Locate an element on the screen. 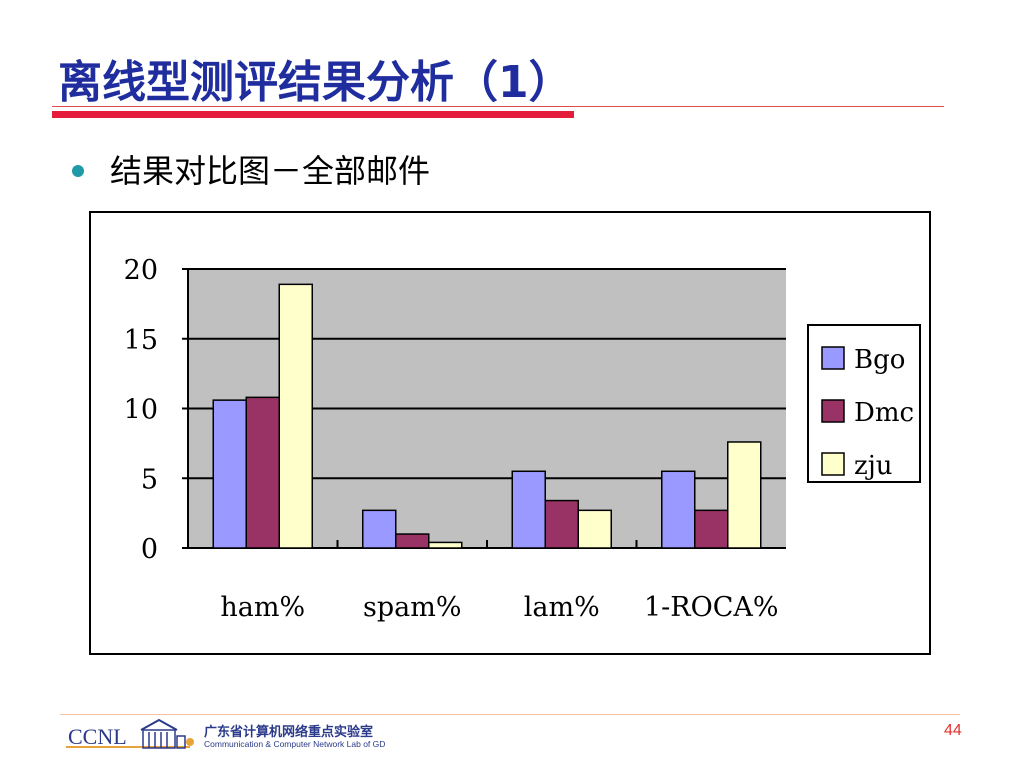 The image size is (1024, 768). y-tick-label: 15 is located at coordinates (141, 340).